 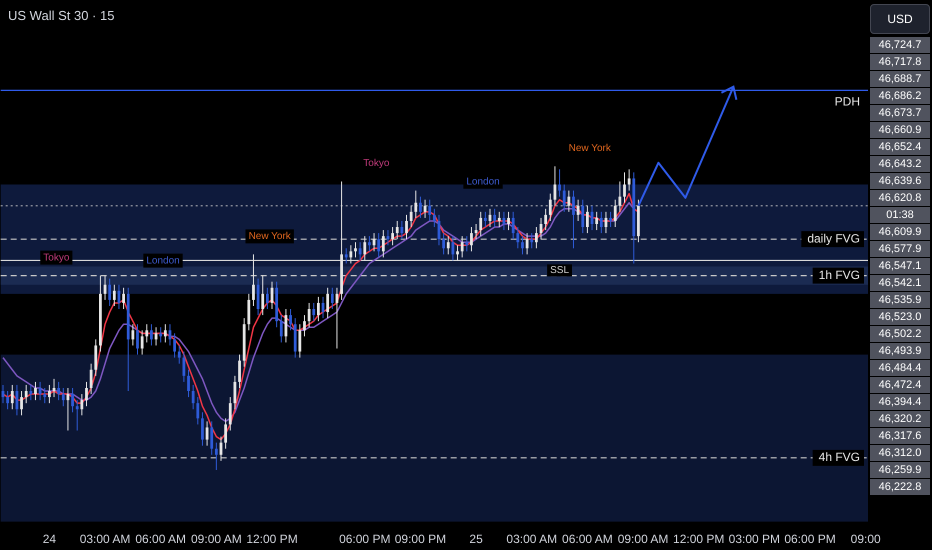 I want to click on text: 46,688.7, so click(x=900, y=79).